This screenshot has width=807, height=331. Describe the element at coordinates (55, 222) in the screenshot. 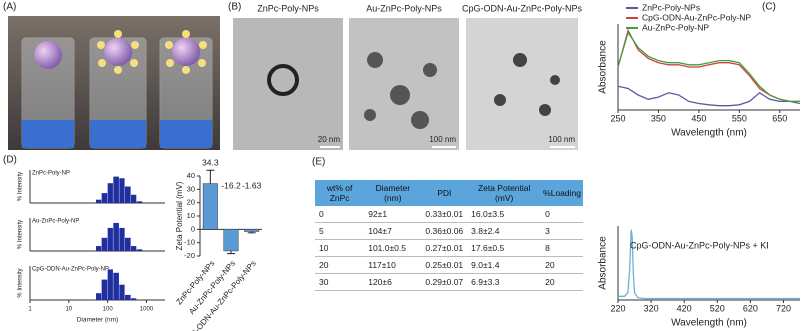

I see `chart-title: Au-ZnPc-Poly-NP` at that location.